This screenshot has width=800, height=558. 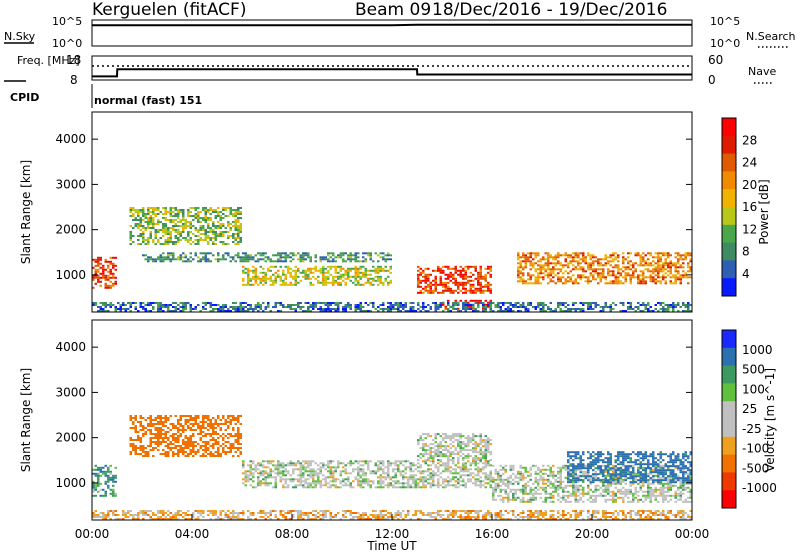 I want to click on nsearch-label: N.Search, so click(x=771, y=36).